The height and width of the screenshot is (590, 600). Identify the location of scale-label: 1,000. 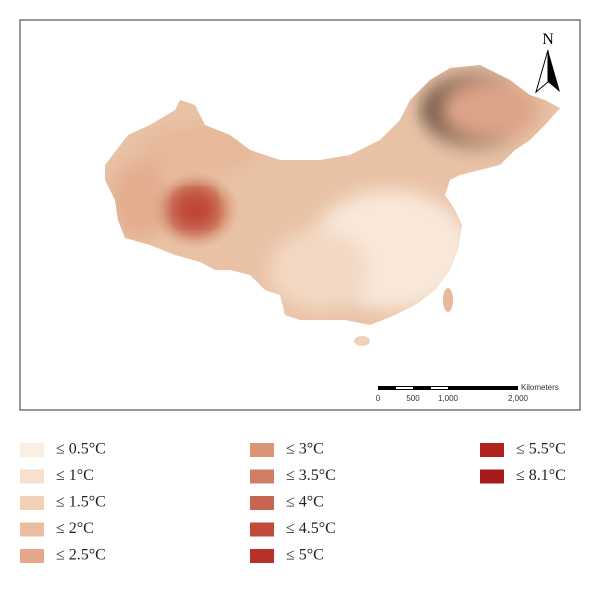
(448, 398).